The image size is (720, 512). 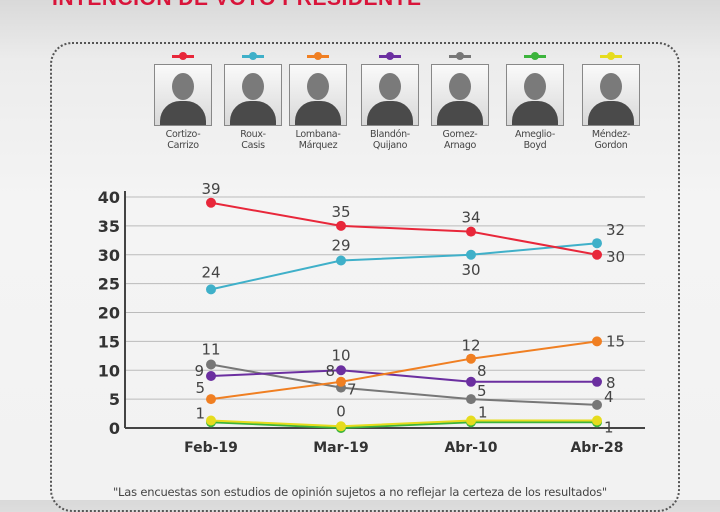 What do you see at coordinates (109, 255) in the screenshot?
I see `y-tick-label: 30` at bounding box center [109, 255].